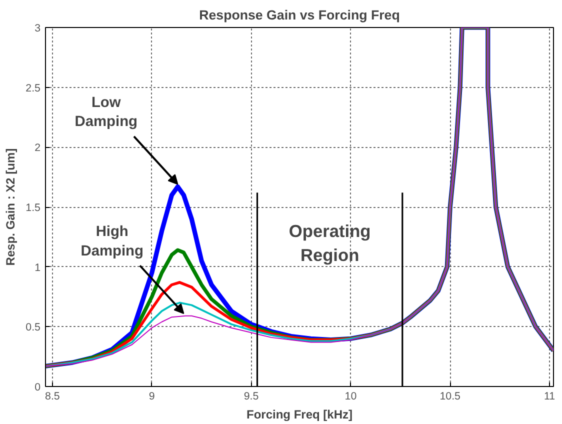  What do you see at coordinates (33, 88) in the screenshot?
I see `y-tick-label: 2.5` at bounding box center [33, 88].